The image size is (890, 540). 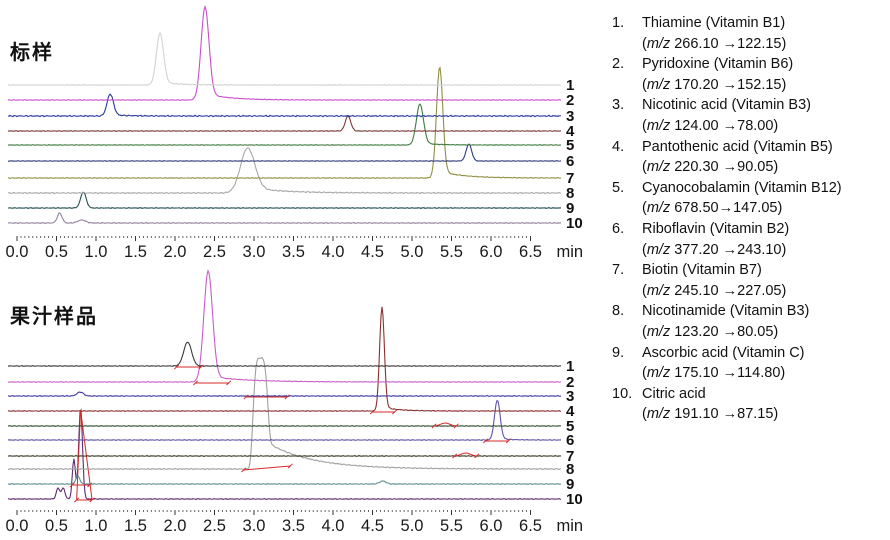 What do you see at coordinates (135, 252) in the screenshot?
I see `axis-tick-label: 1.5` at bounding box center [135, 252].